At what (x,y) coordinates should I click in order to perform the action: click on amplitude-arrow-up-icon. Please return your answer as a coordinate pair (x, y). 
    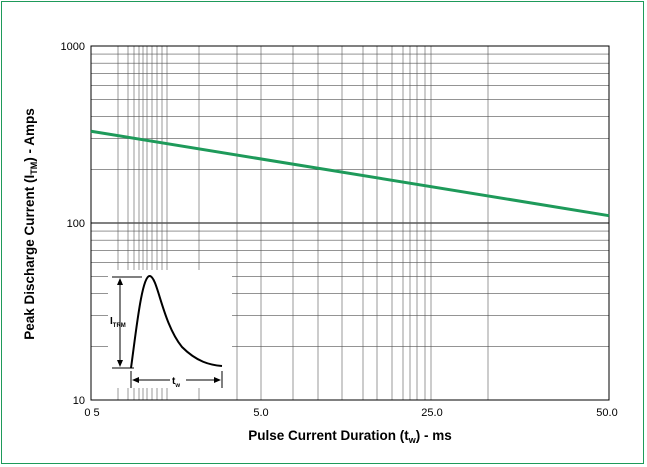
    Looking at the image, I should click on (120, 281).